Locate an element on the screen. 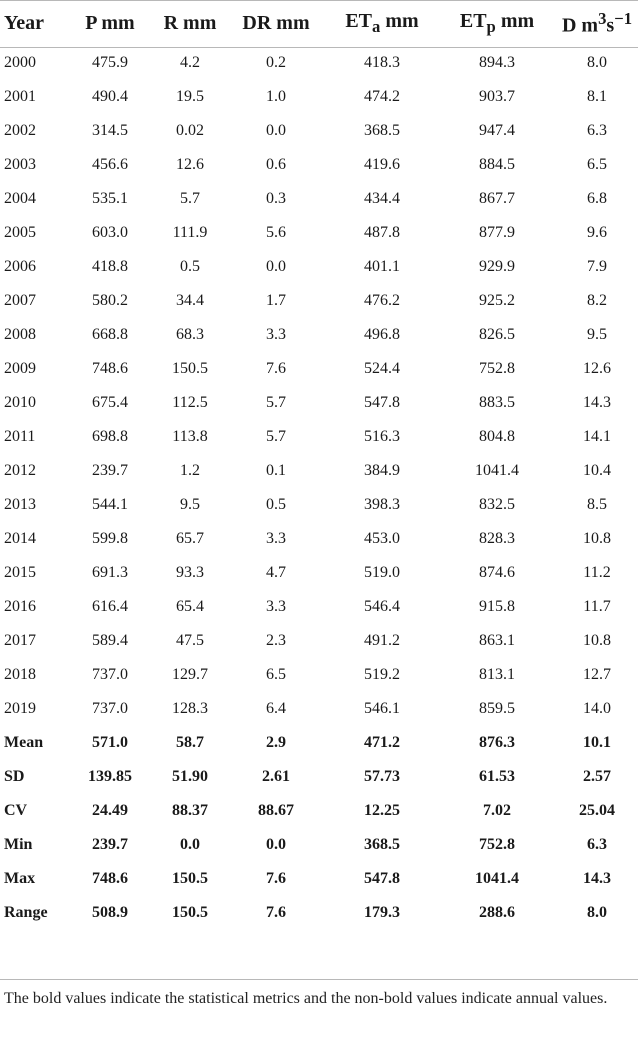 The height and width of the screenshot is (1042, 638). header-main-text: ET is located at coordinates (359, 20).